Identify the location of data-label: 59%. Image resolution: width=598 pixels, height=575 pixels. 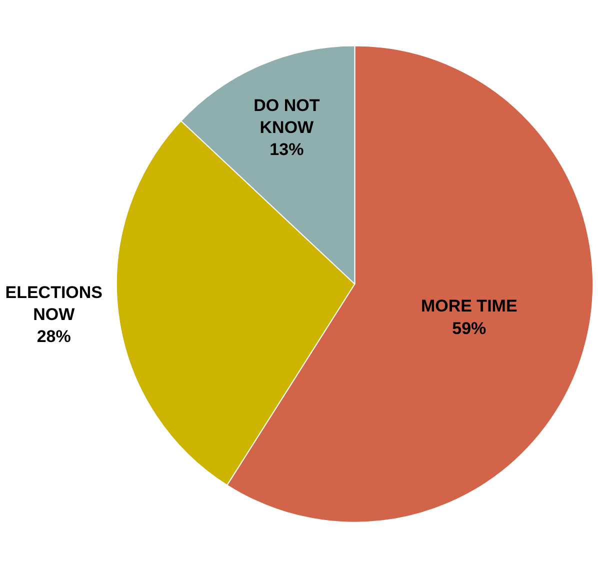
(469, 328).